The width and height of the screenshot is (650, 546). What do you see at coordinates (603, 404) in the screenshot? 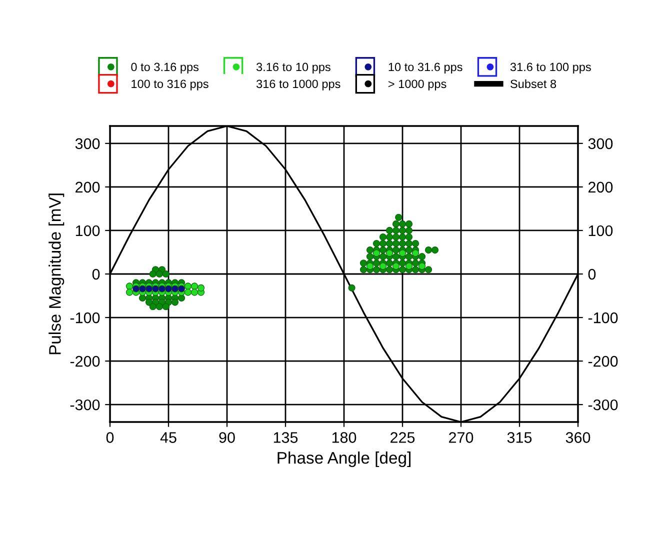
I see `y2-tick-label: -300` at bounding box center [603, 404].